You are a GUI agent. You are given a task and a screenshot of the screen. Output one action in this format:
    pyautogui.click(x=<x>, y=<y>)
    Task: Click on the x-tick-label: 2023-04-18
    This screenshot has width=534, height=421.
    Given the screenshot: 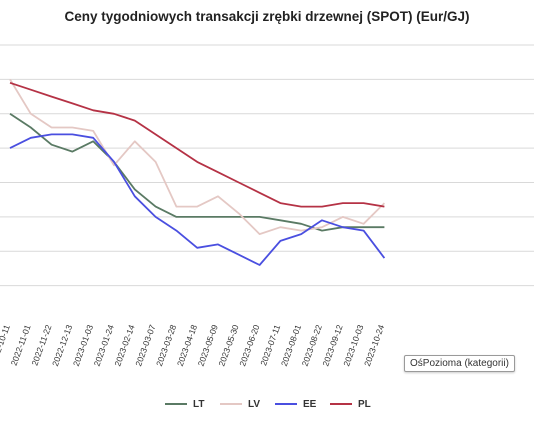 What is the action you would take?
    pyautogui.click(x=187, y=345)
    